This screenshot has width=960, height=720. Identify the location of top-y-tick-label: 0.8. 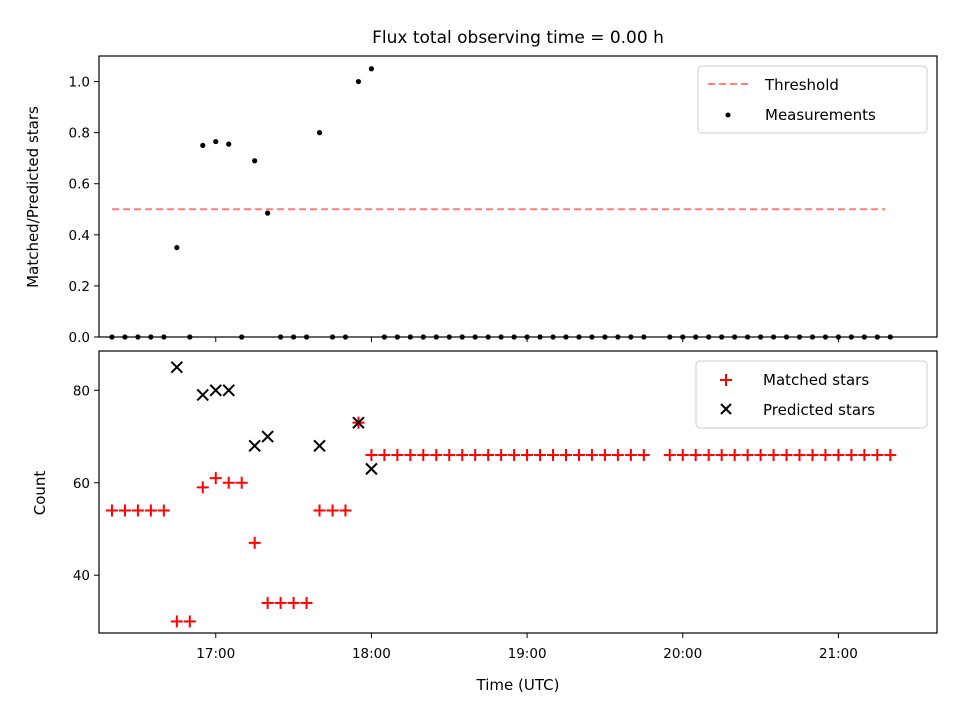
(79, 134).